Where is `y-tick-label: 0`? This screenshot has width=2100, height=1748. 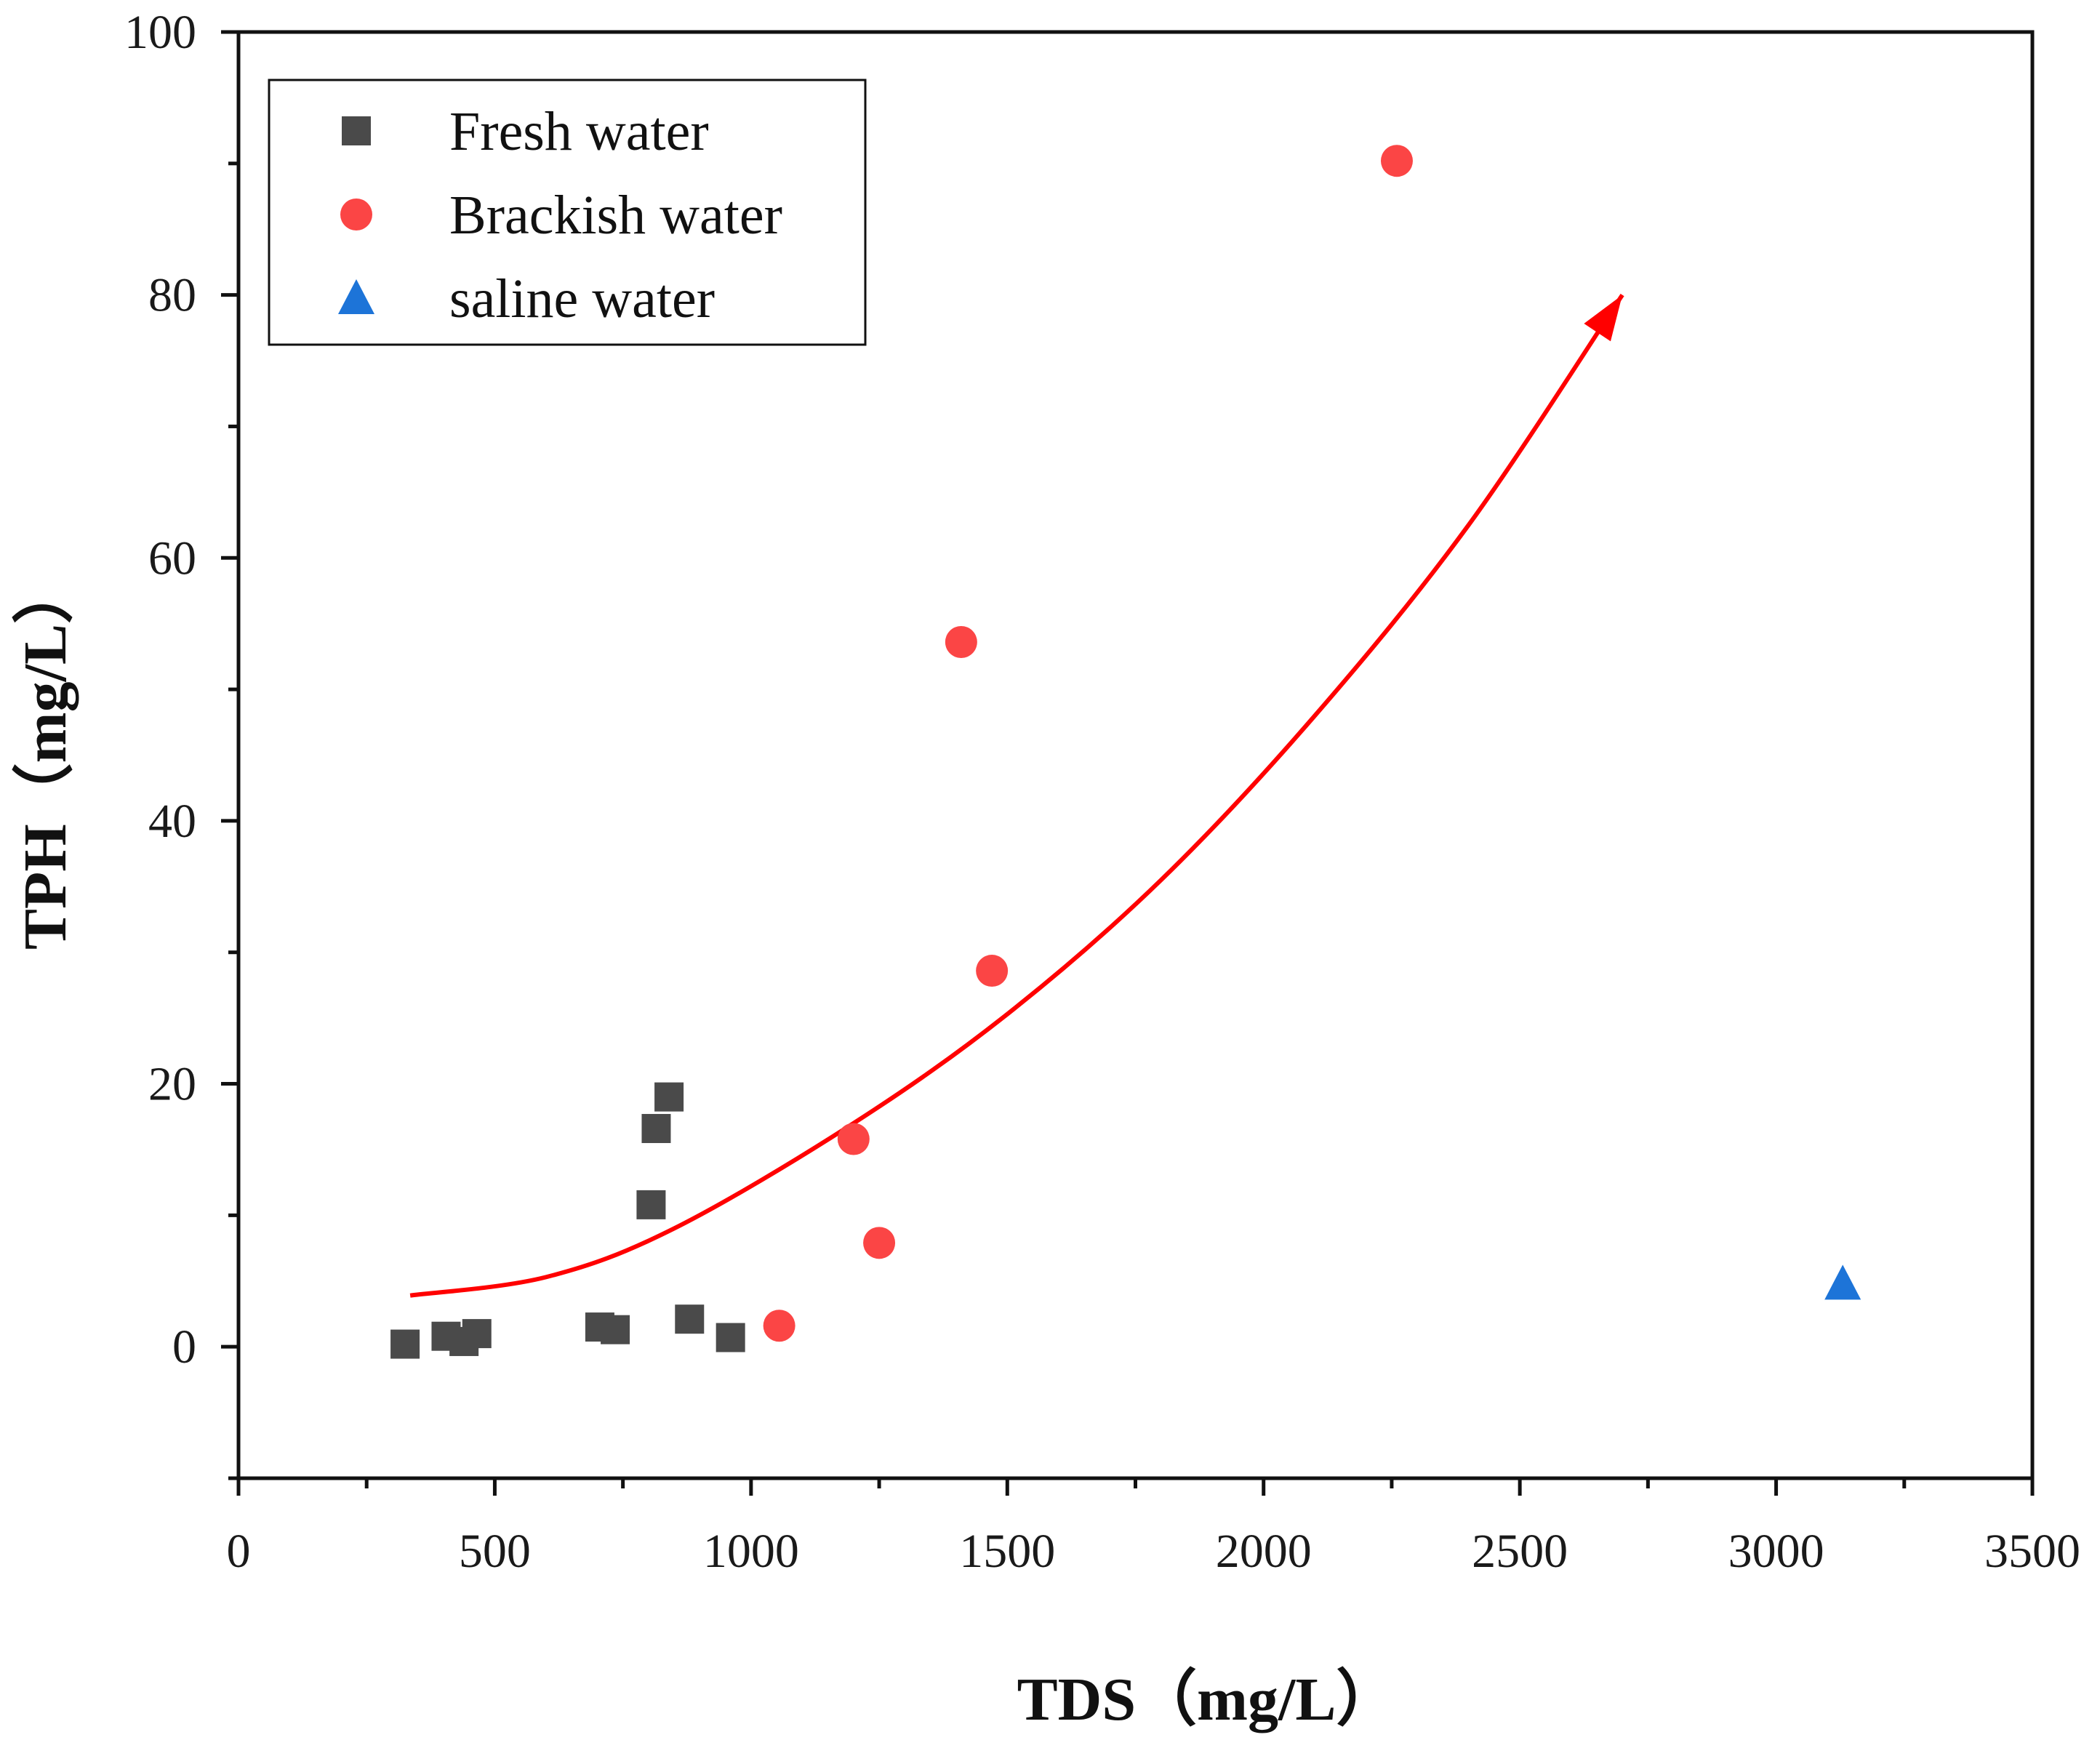 y-tick-label: 0 is located at coordinates (184, 1347).